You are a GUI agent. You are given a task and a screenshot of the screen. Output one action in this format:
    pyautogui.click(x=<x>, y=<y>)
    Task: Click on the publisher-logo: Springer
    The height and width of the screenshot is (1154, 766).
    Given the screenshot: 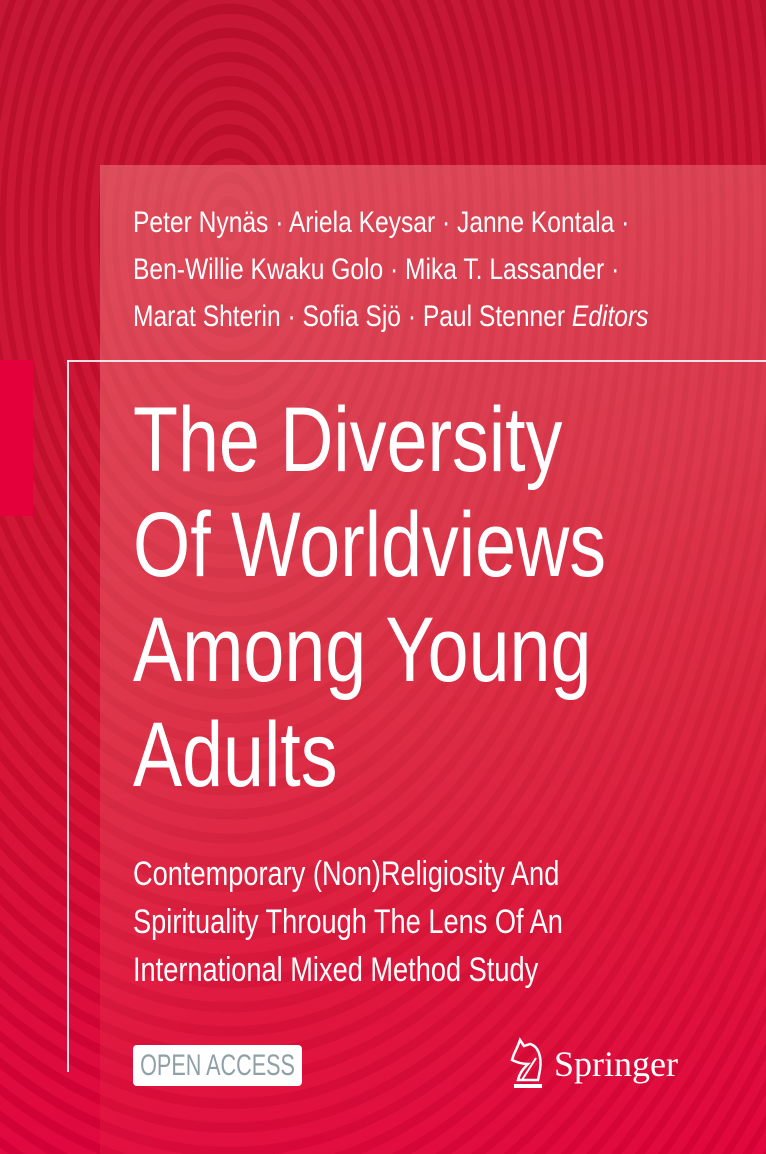 What is the action you would take?
    pyautogui.click(x=593, y=1064)
    